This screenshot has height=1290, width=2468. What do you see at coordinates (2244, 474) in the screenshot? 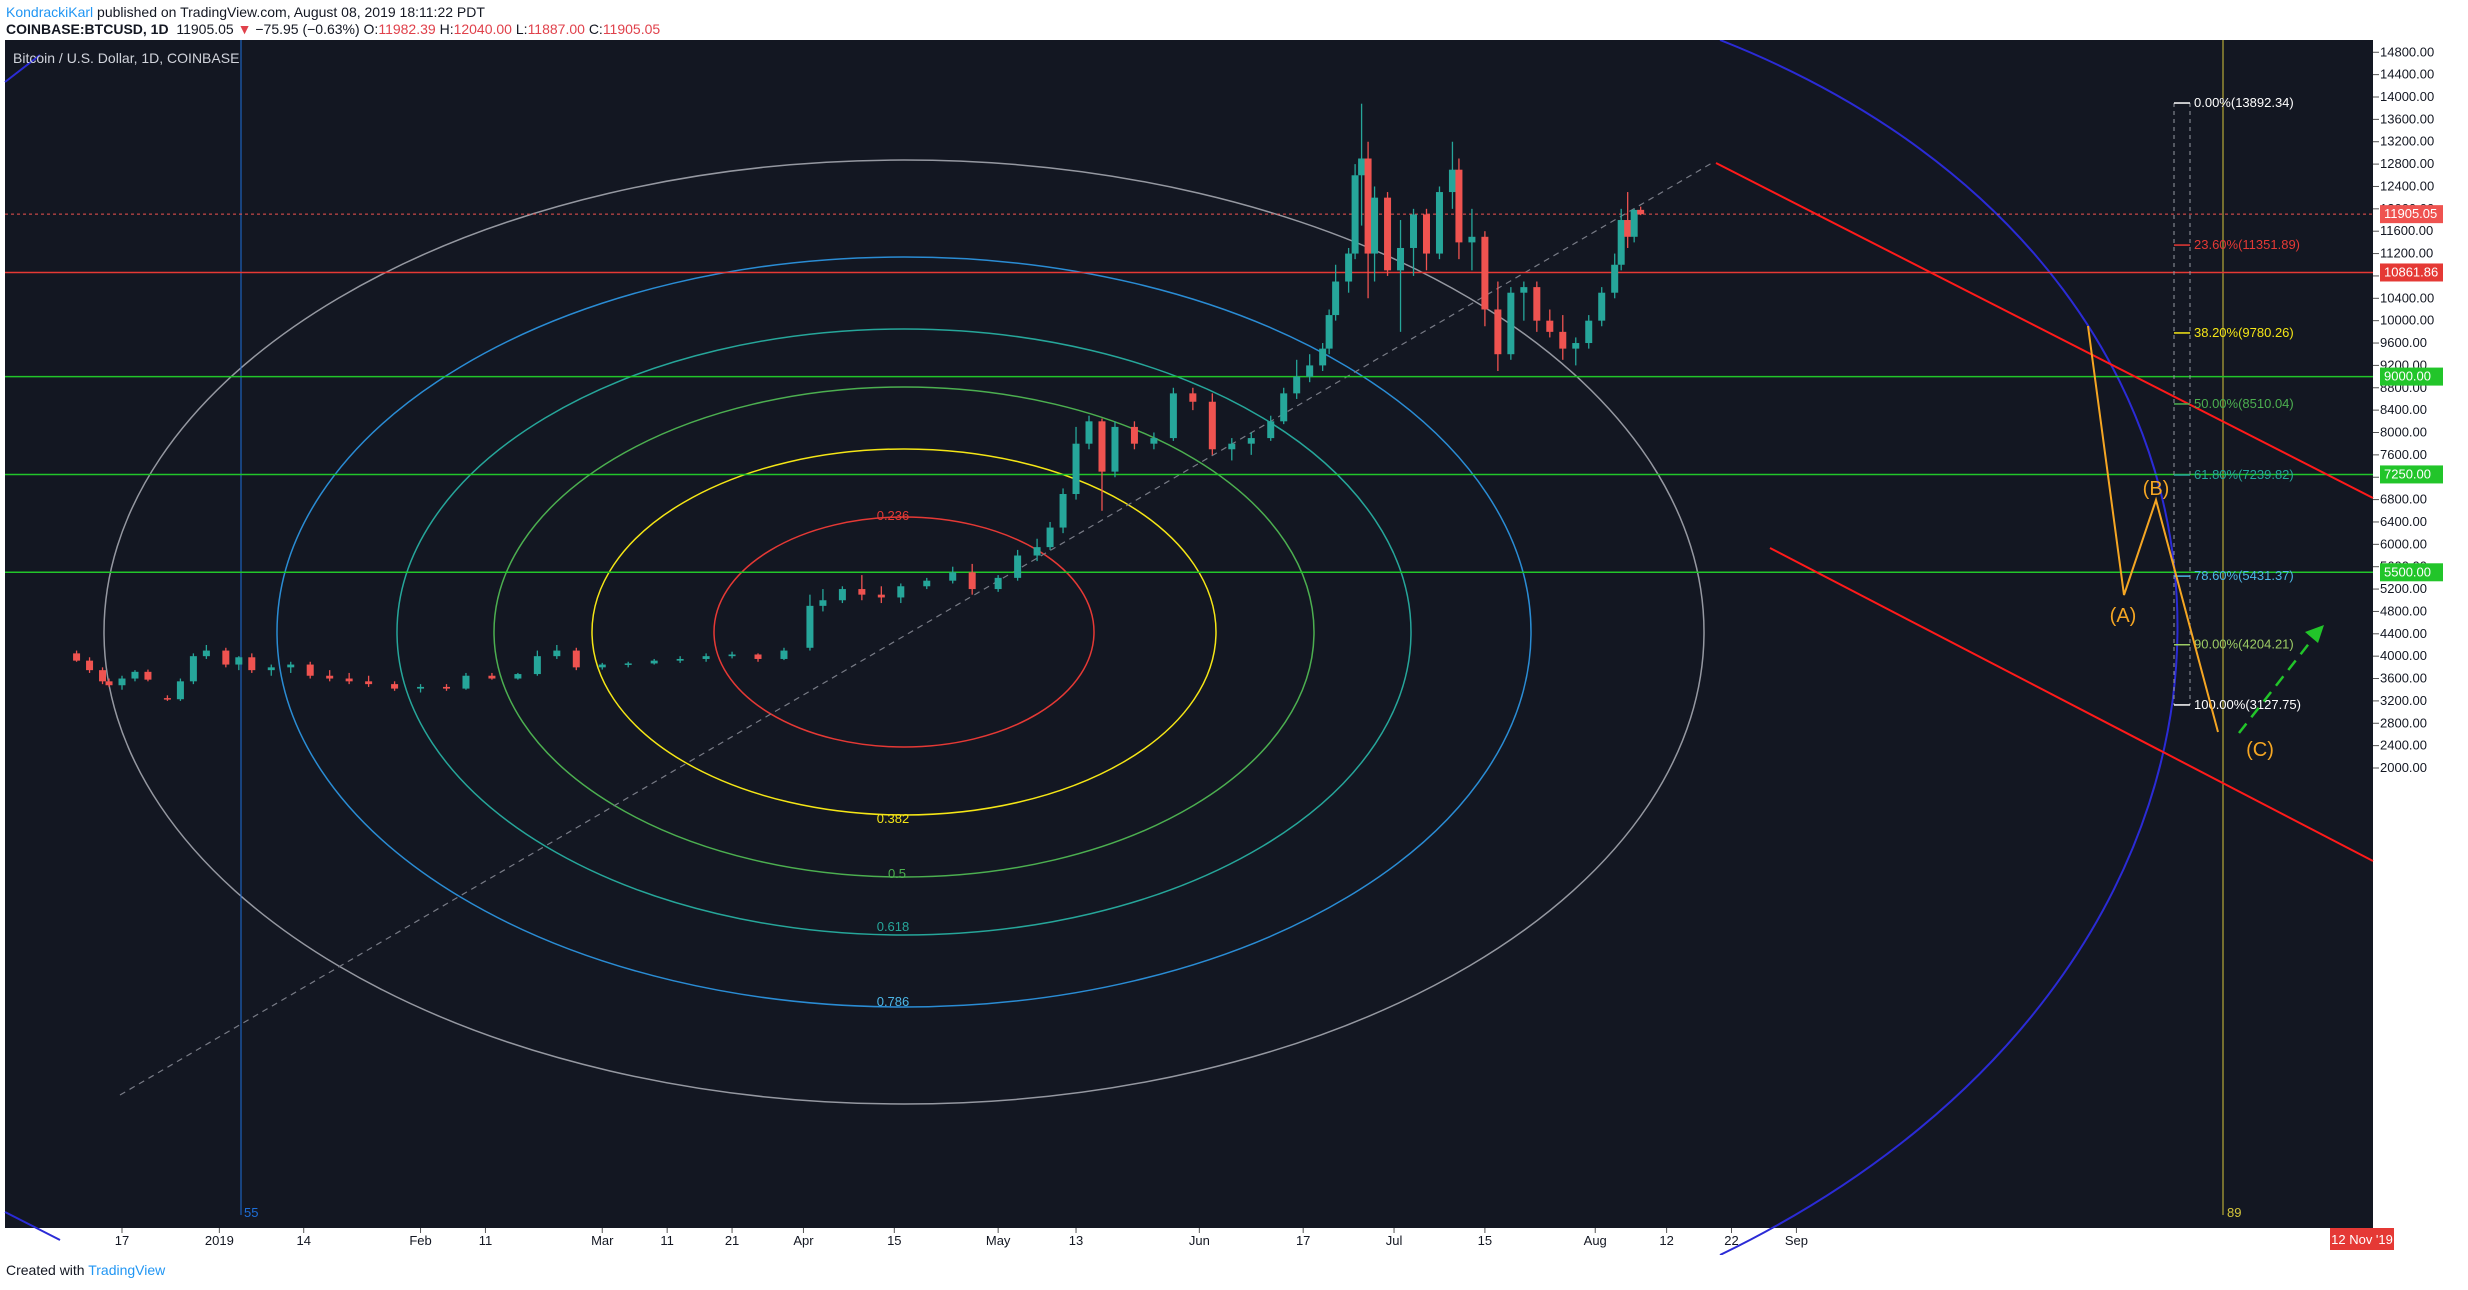
I see `fib-level-label: 61.80%(7239.82)` at bounding box center [2244, 474].